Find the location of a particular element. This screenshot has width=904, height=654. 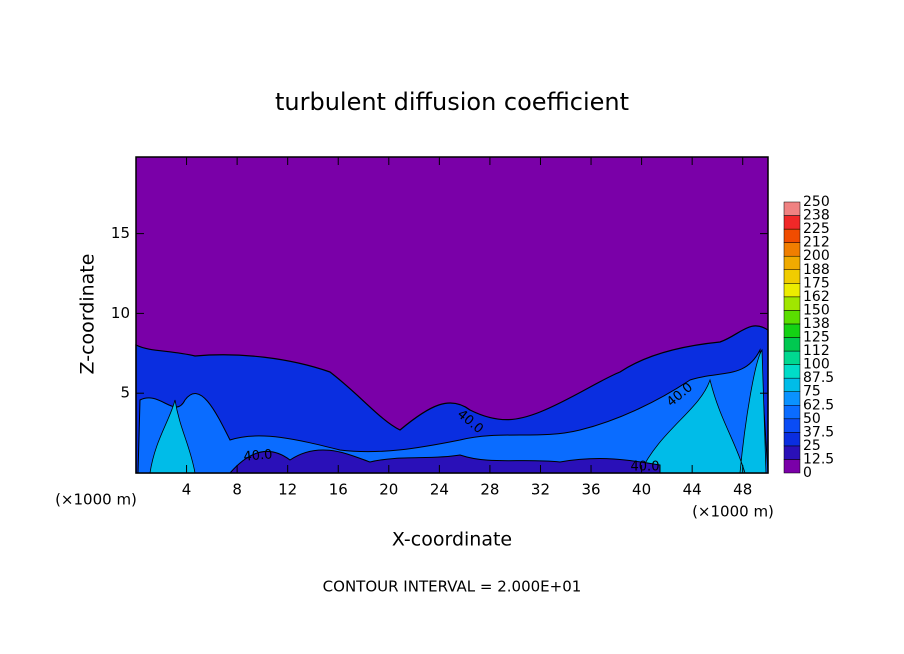

x-tick-label: 24 is located at coordinates (439, 490).